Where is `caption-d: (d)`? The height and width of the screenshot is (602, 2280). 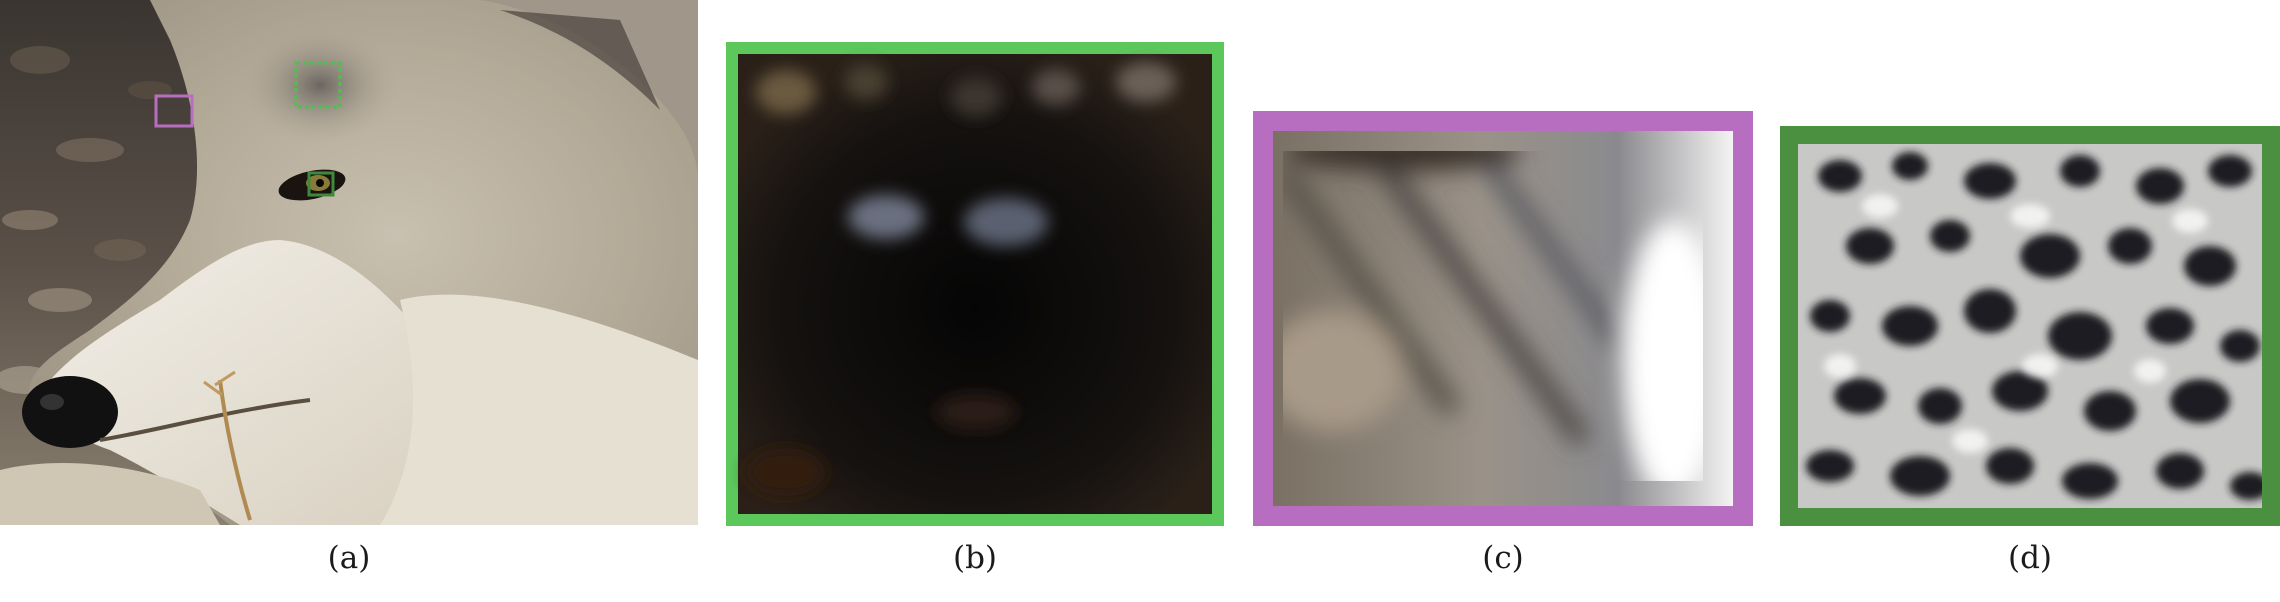 caption-d: (d) is located at coordinates (2030, 558).